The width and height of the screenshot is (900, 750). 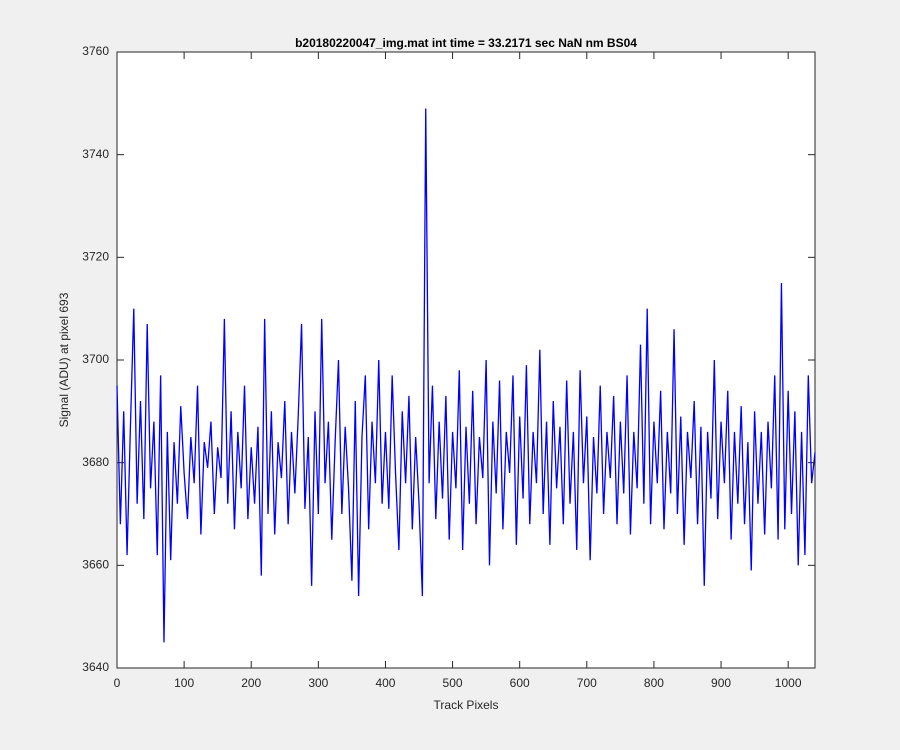 I want to click on x-tick-label: 400, so click(x=385, y=683).